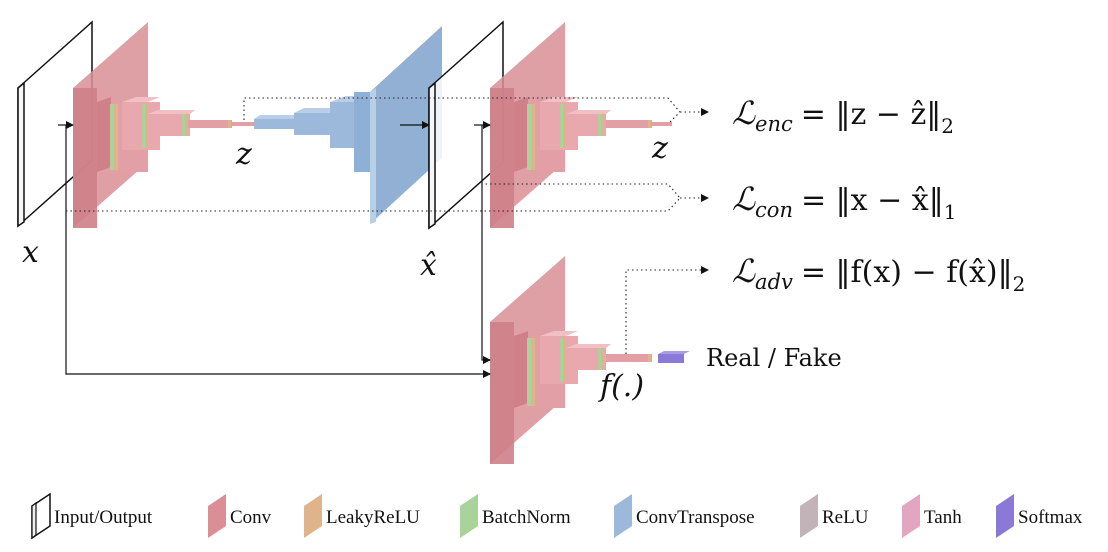 The width and height of the screenshot is (1108, 552). I want to click on legend-item-conv: Conv, so click(240, 516).